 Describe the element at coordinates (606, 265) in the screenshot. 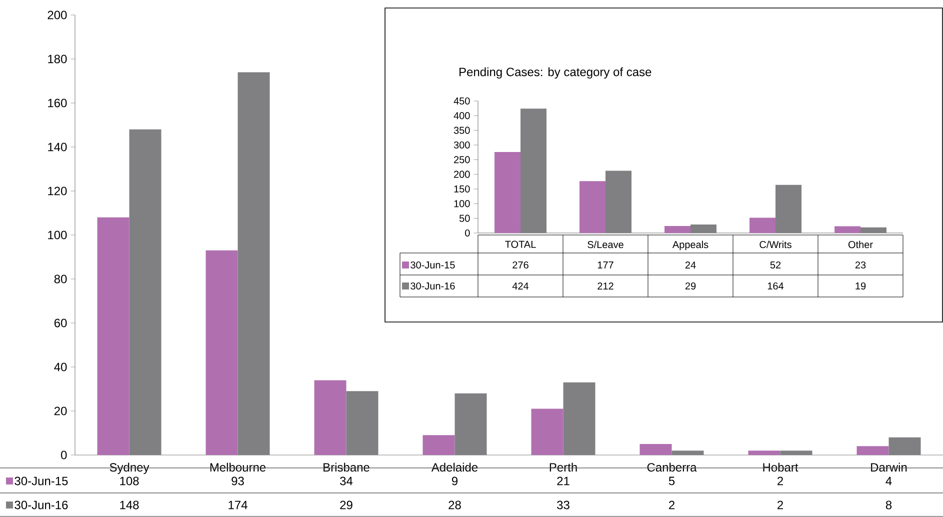

I see `data-label: 177` at that location.